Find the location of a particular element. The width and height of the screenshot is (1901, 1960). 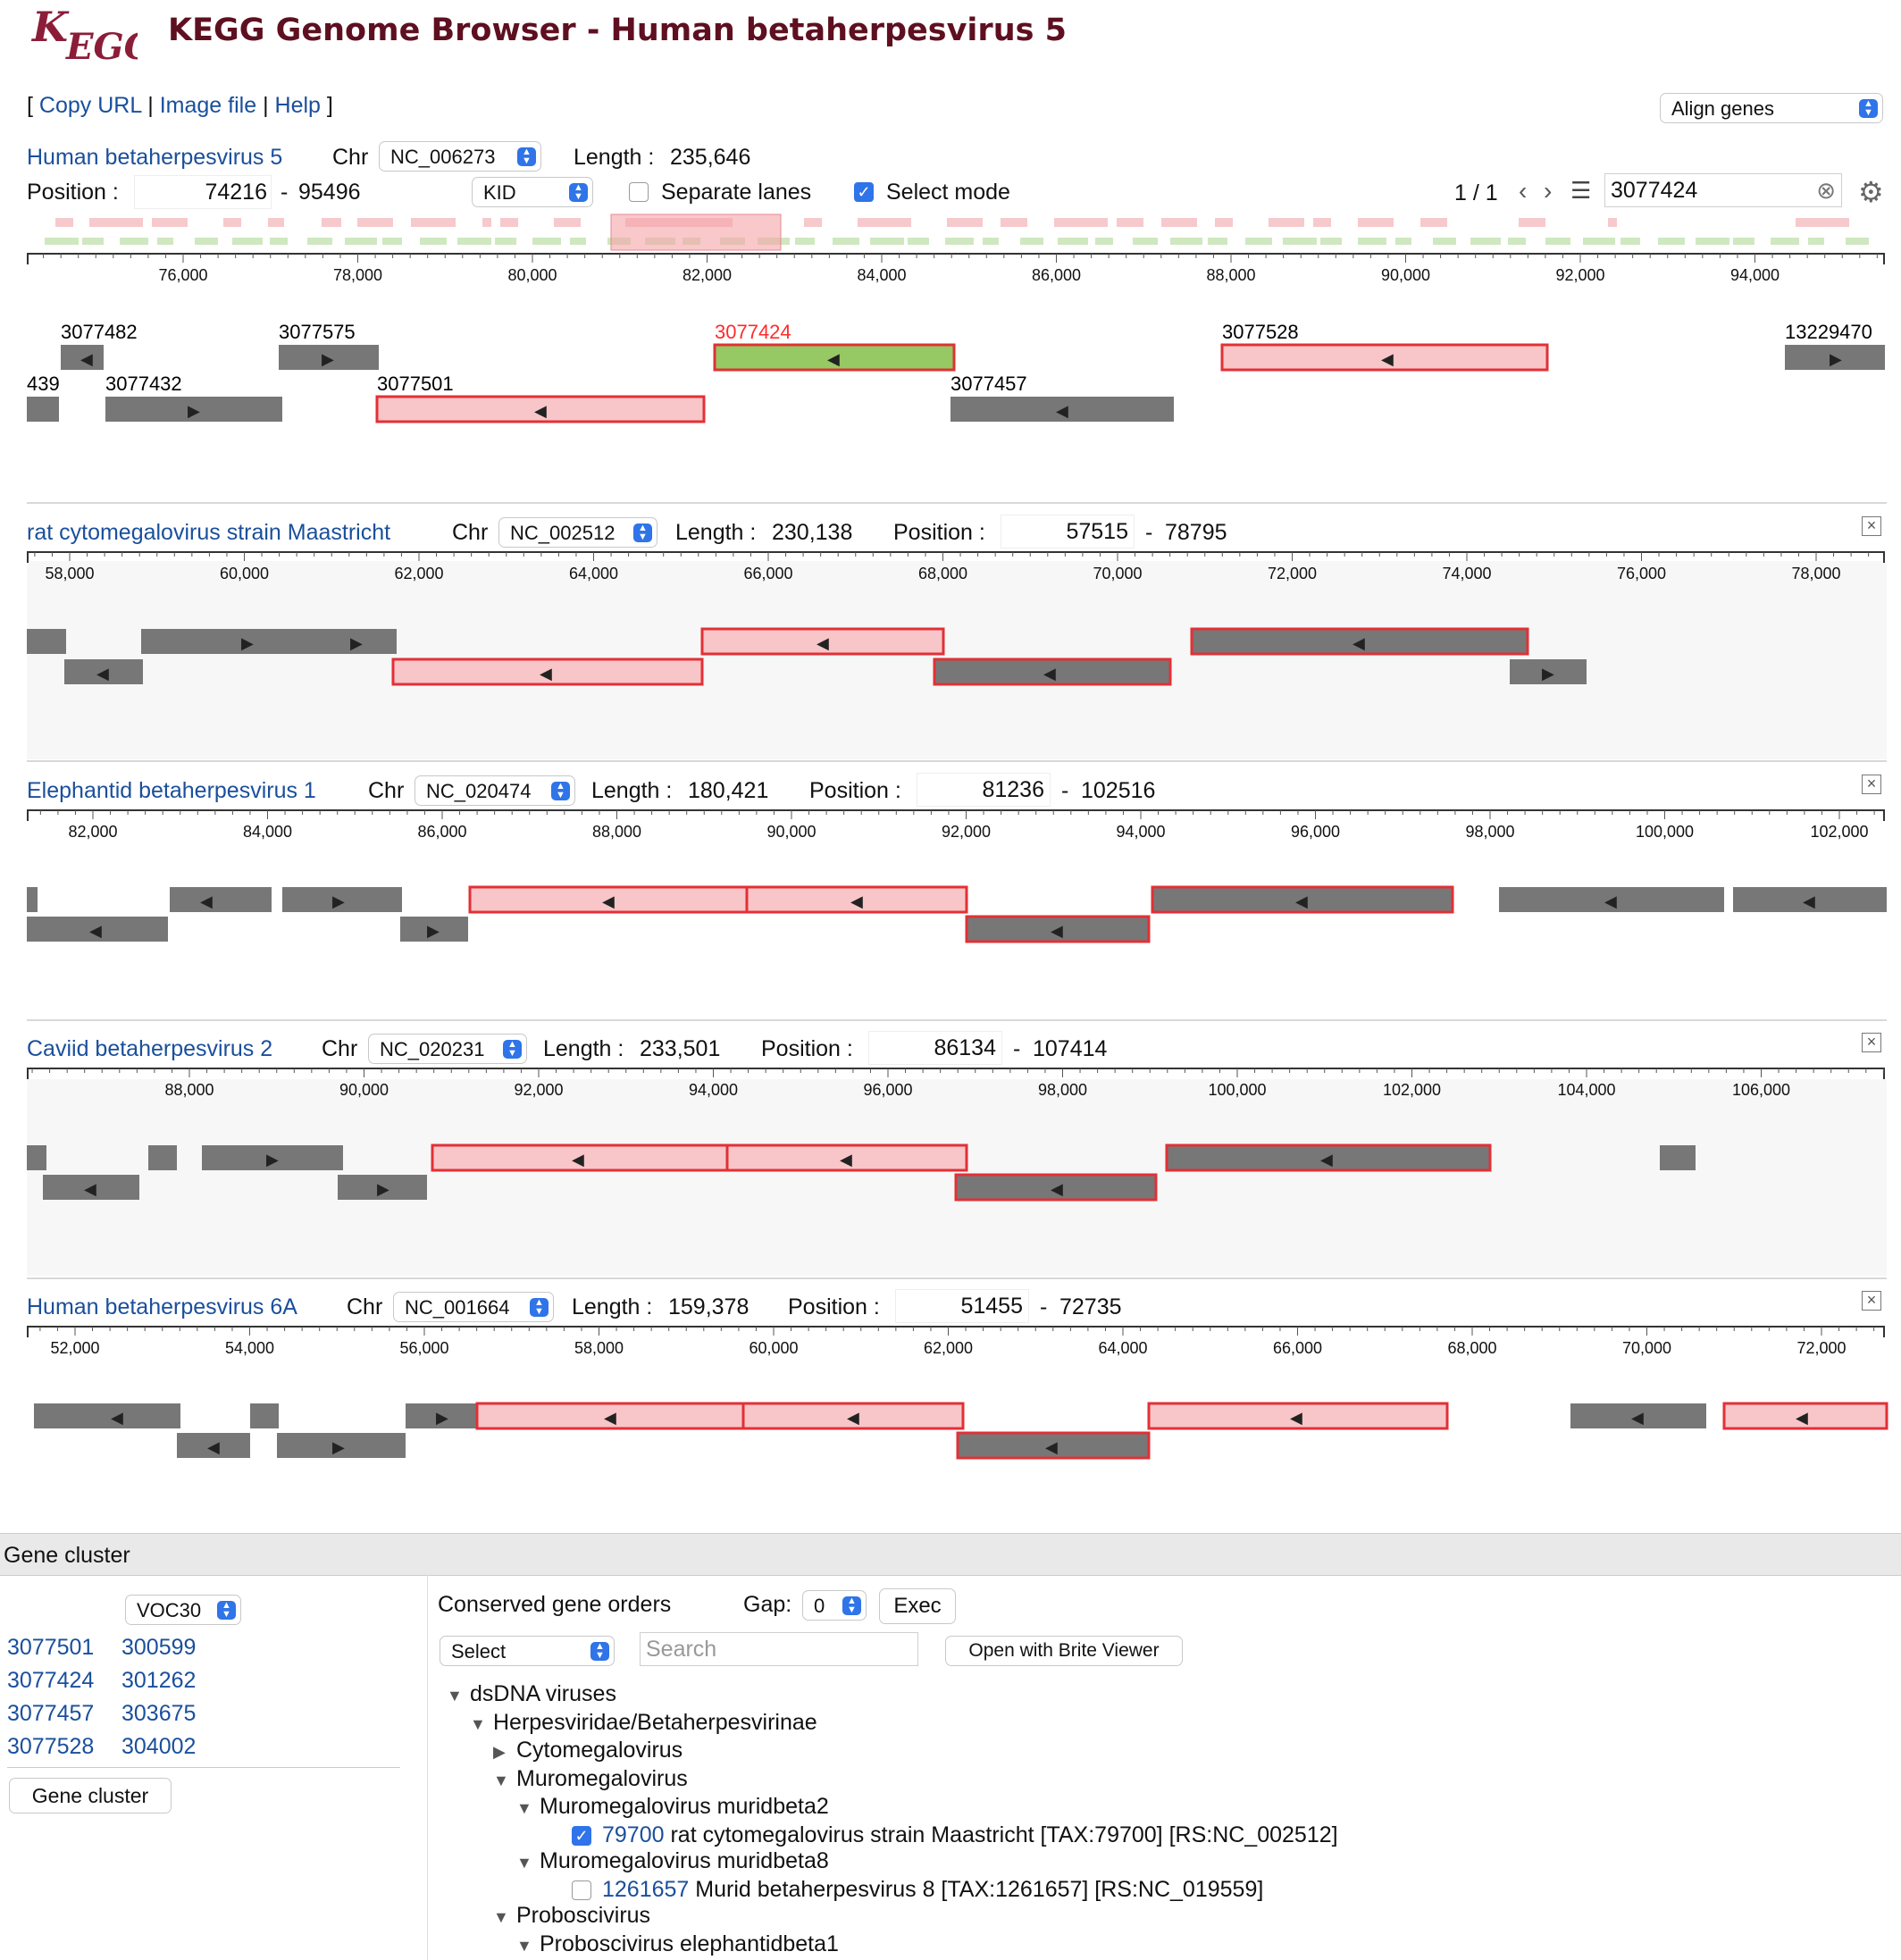

gene-label: 3077501 is located at coordinates (415, 384).